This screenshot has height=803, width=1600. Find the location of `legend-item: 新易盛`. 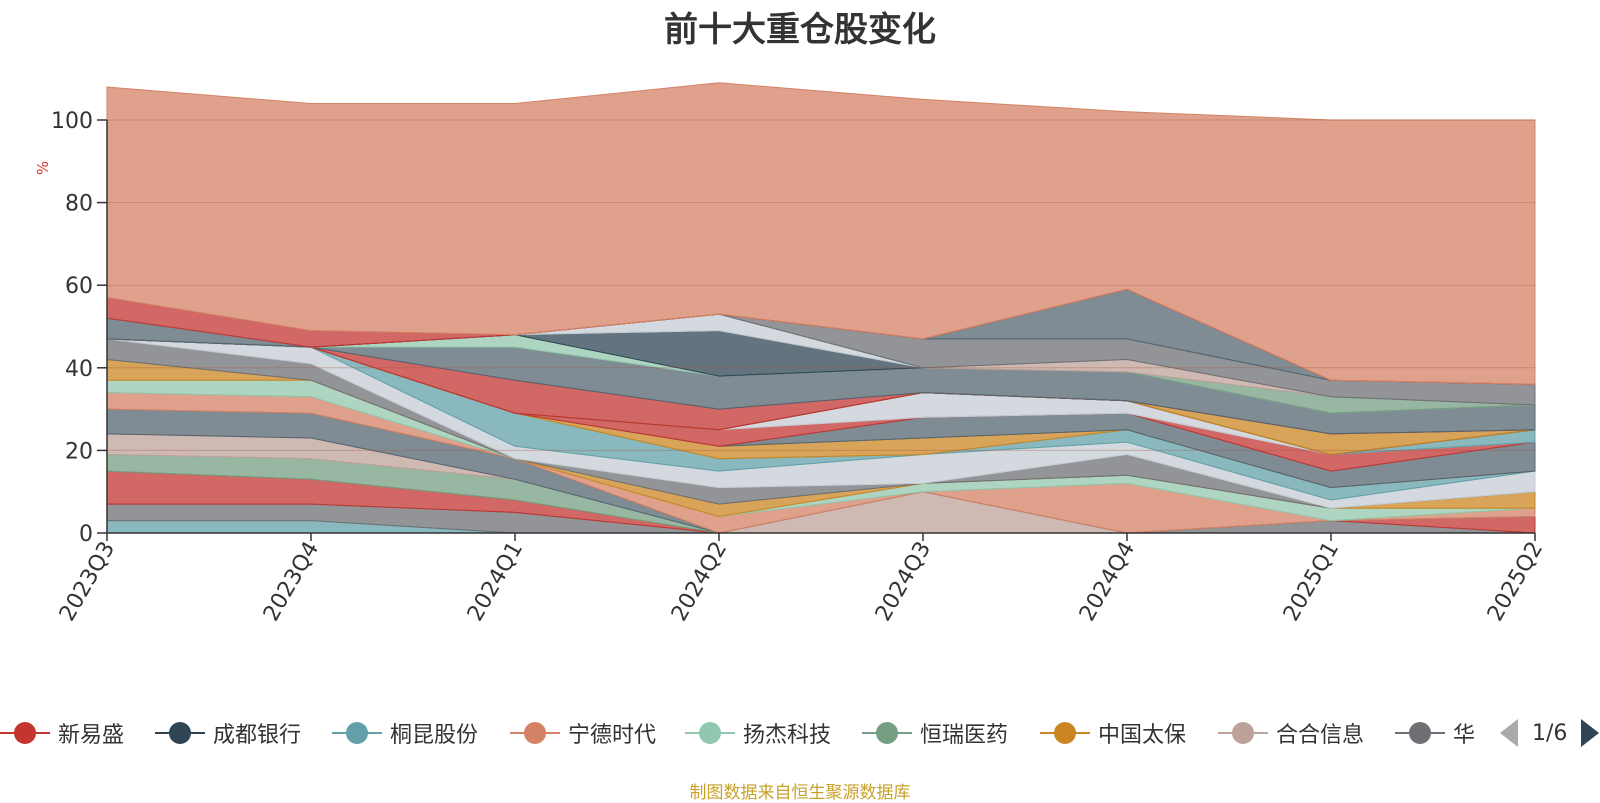

legend-item: 新易盛 is located at coordinates (62, 733).